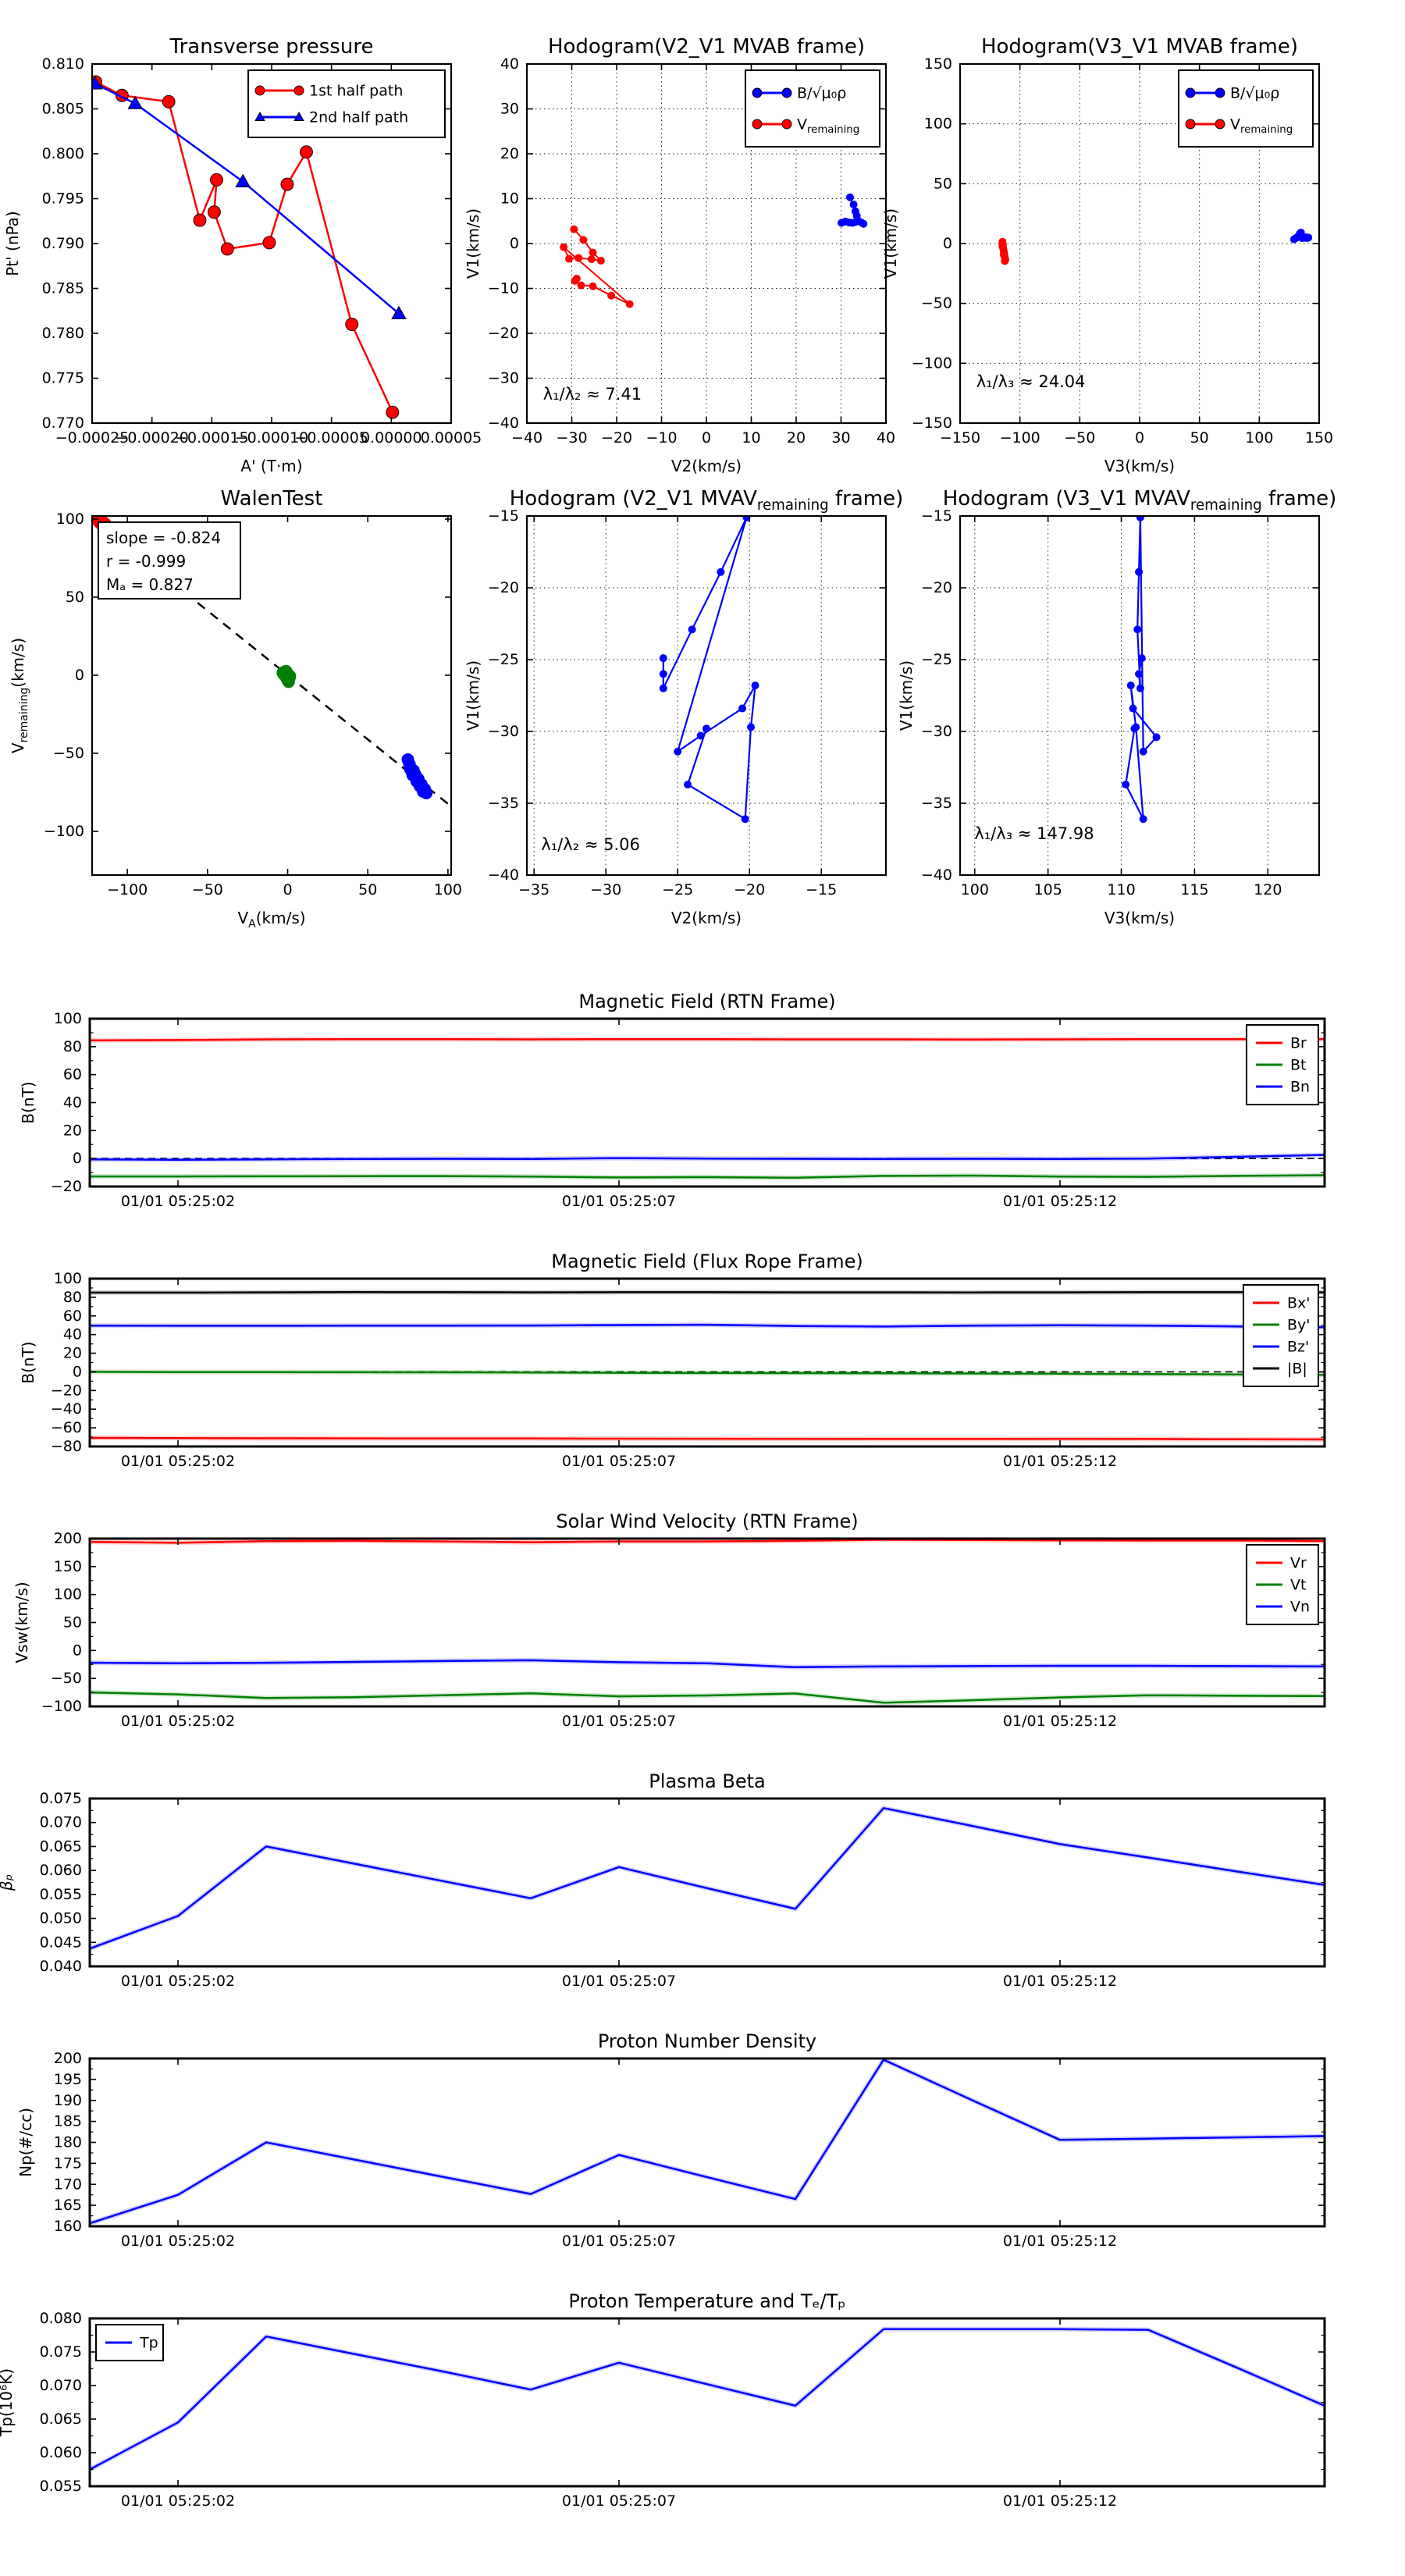 This screenshot has height=2576, width=1405. I want to click on plot-title: Hodogram(V2_V1 MVAB frame), so click(707, 47).